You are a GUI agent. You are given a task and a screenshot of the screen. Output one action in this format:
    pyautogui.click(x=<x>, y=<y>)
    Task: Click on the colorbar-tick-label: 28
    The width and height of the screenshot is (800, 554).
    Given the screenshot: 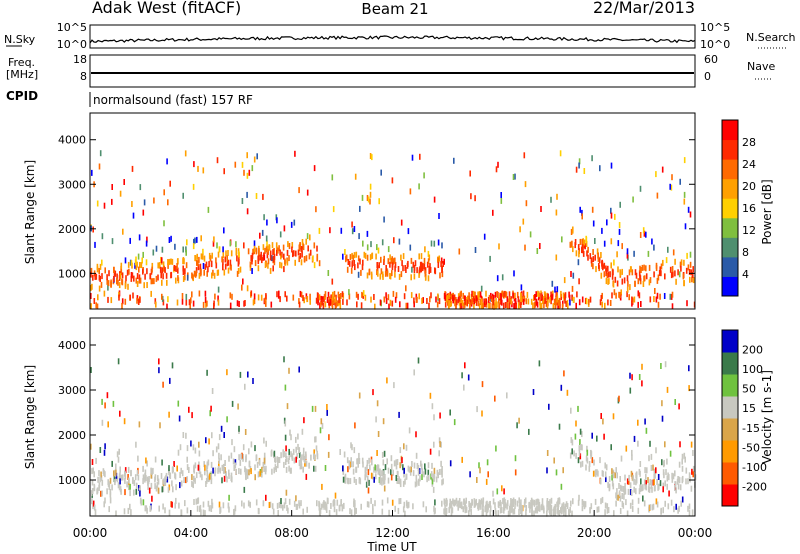 What is the action you would take?
    pyautogui.click(x=749, y=142)
    